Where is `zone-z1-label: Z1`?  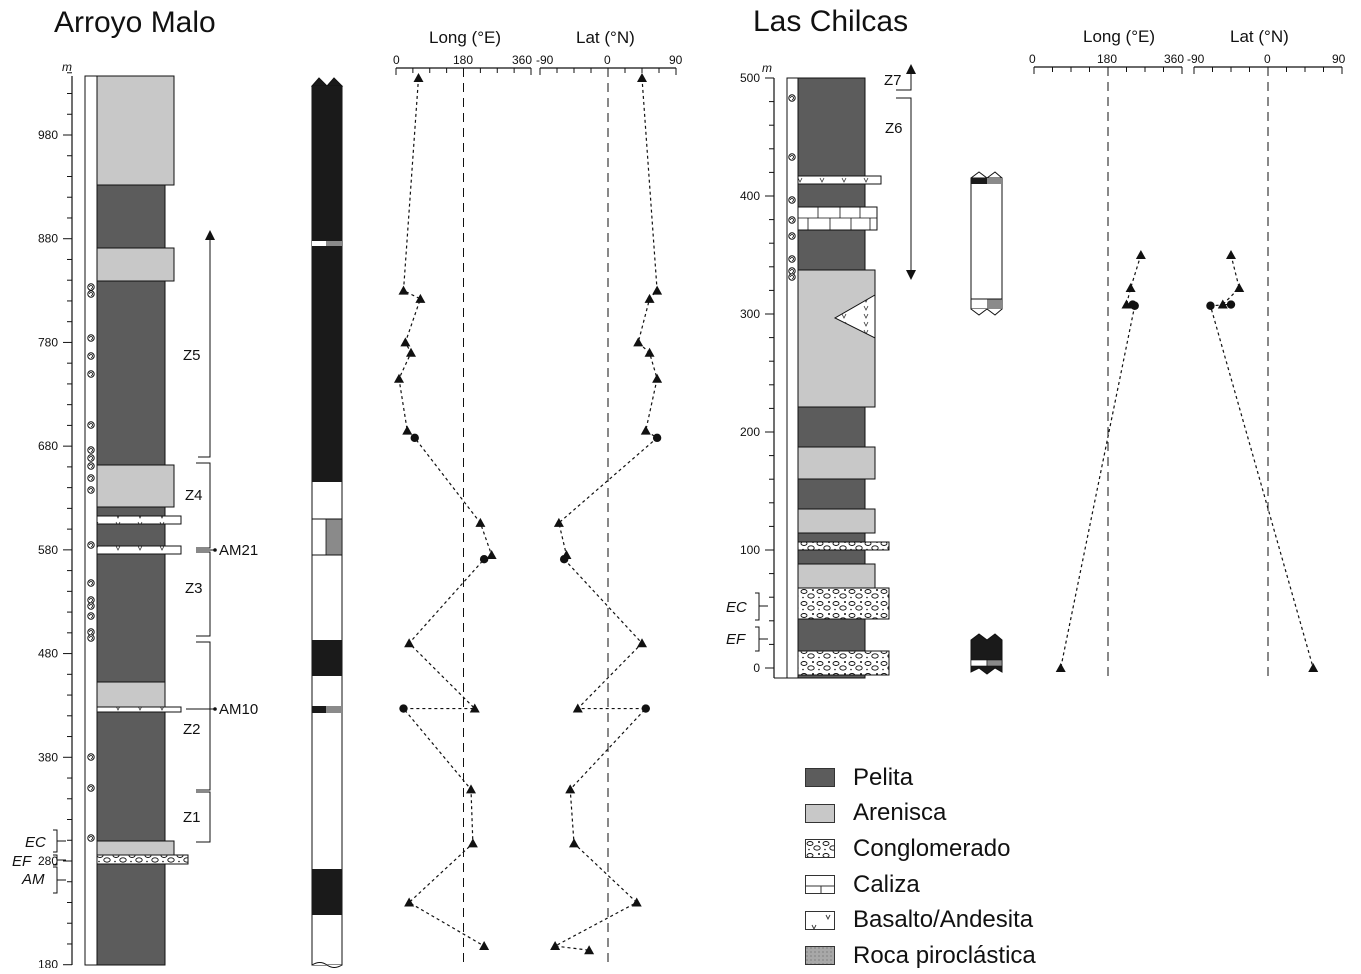 zone-z1-label: Z1 is located at coordinates (192, 817).